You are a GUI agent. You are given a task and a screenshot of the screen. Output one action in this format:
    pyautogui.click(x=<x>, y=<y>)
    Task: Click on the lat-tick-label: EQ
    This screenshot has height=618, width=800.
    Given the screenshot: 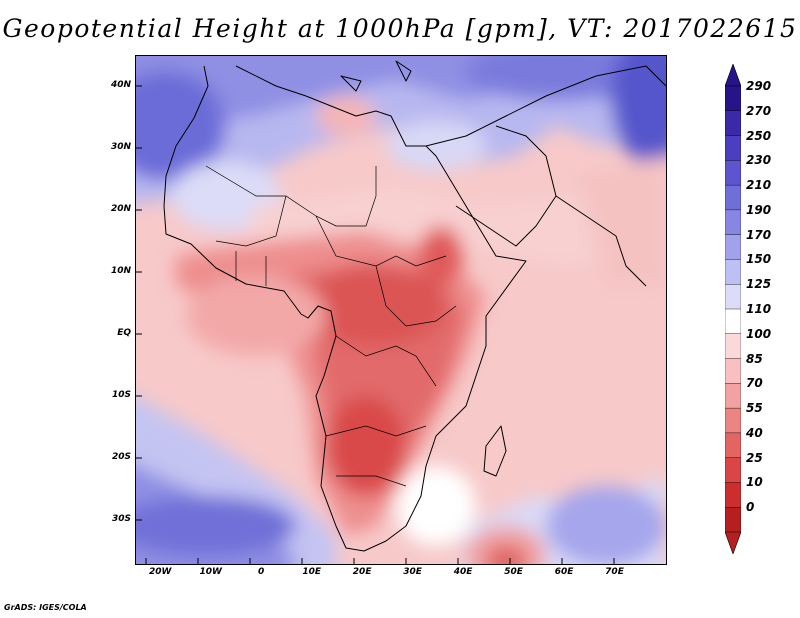 What is the action you would take?
    pyautogui.click(x=124, y=332)
    